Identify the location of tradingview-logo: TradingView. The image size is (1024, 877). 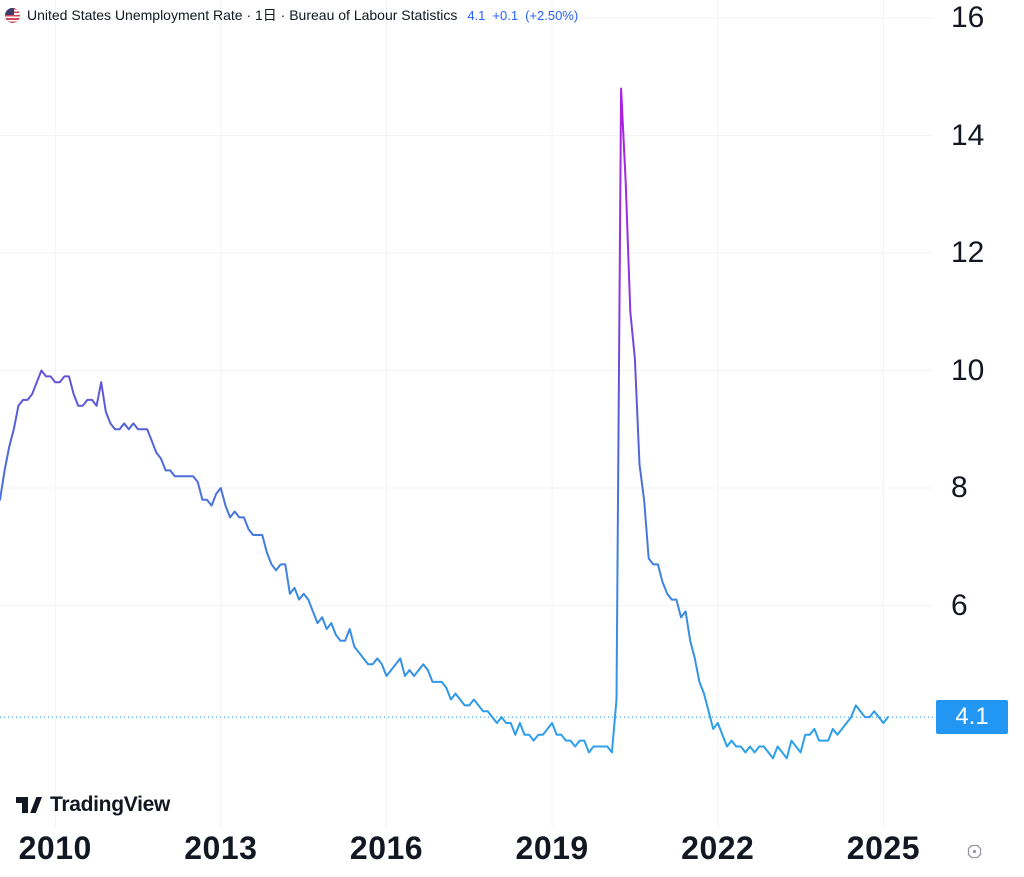
(92, 805).